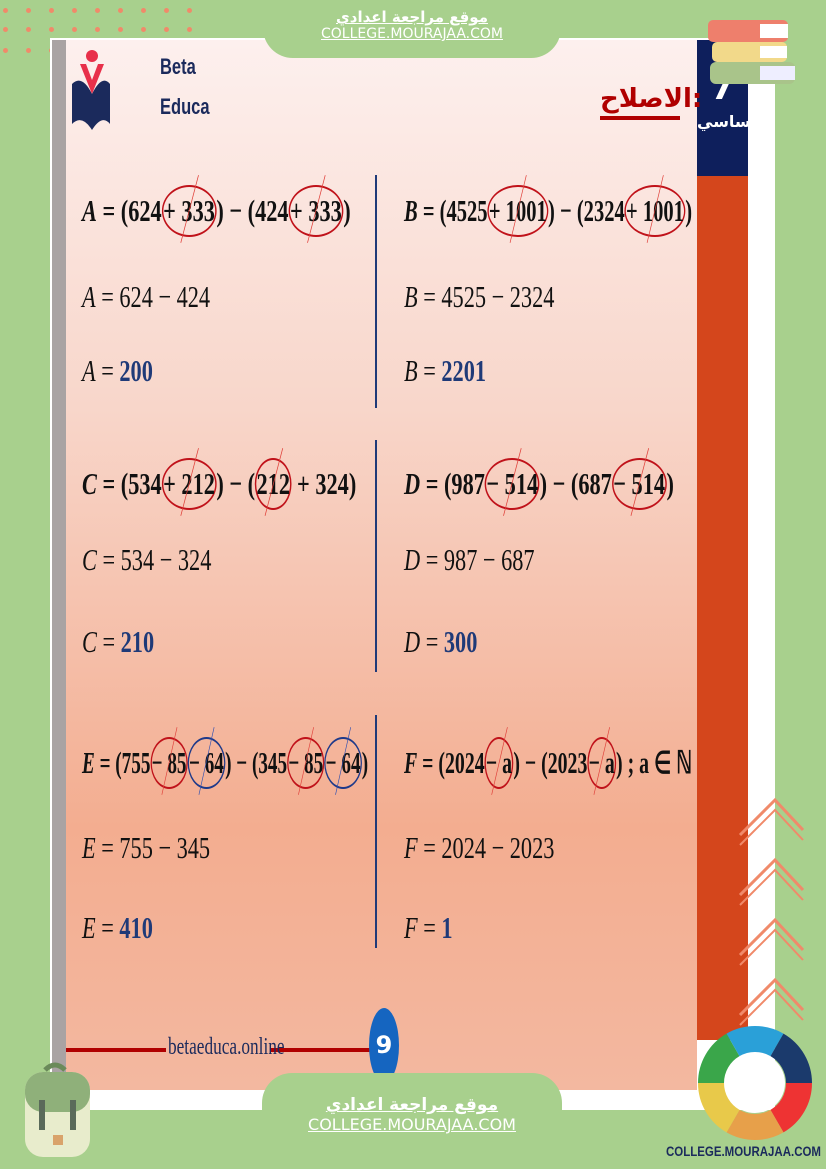  What do you see at coordinates (226, 1047) in the screenshot?
I see `footer-website: betaeduca.online` at bounding box center [226, 1047].